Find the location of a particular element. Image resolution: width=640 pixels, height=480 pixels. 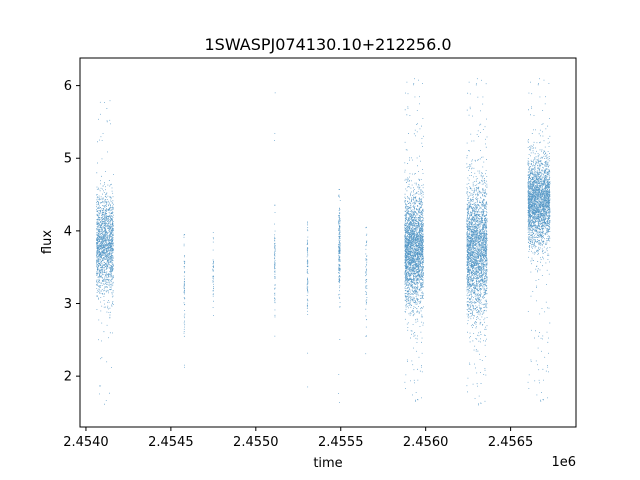

x-tick-label: 2.4540 is located at coordinates (86, 442).